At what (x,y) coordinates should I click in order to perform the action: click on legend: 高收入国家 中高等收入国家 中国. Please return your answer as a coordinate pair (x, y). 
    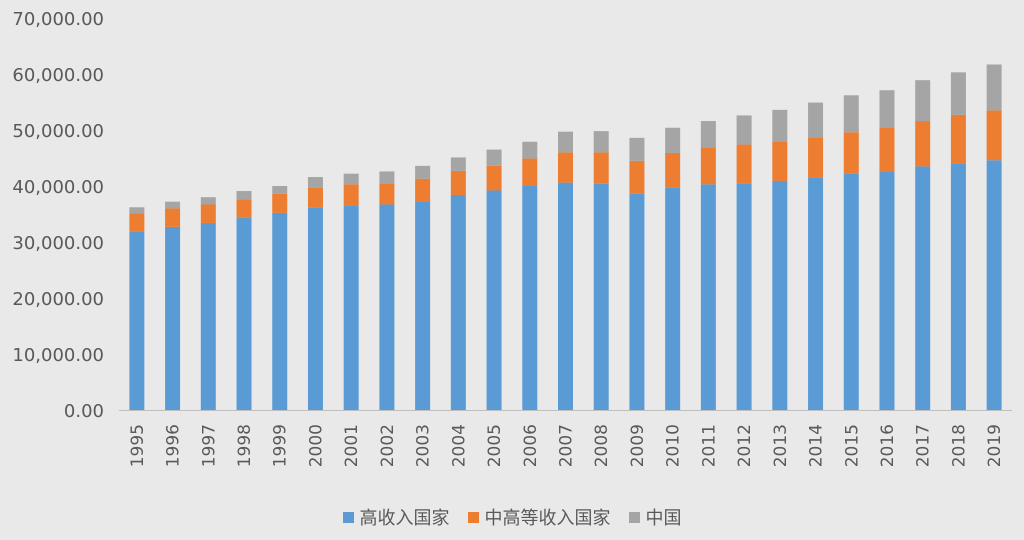
    Looking at the image, I should click on (512, 517).